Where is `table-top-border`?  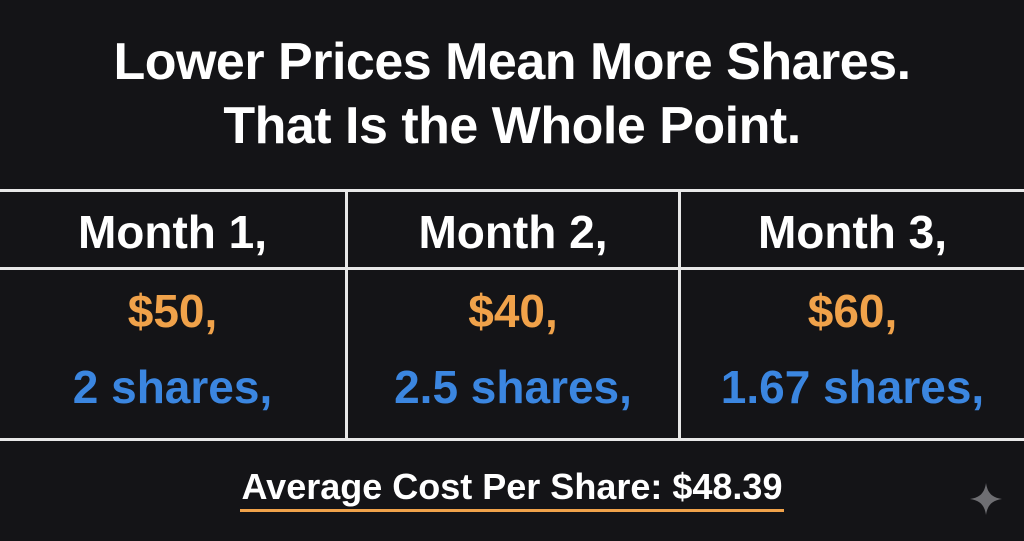
table-top-border is located at coordinates (512, 190).